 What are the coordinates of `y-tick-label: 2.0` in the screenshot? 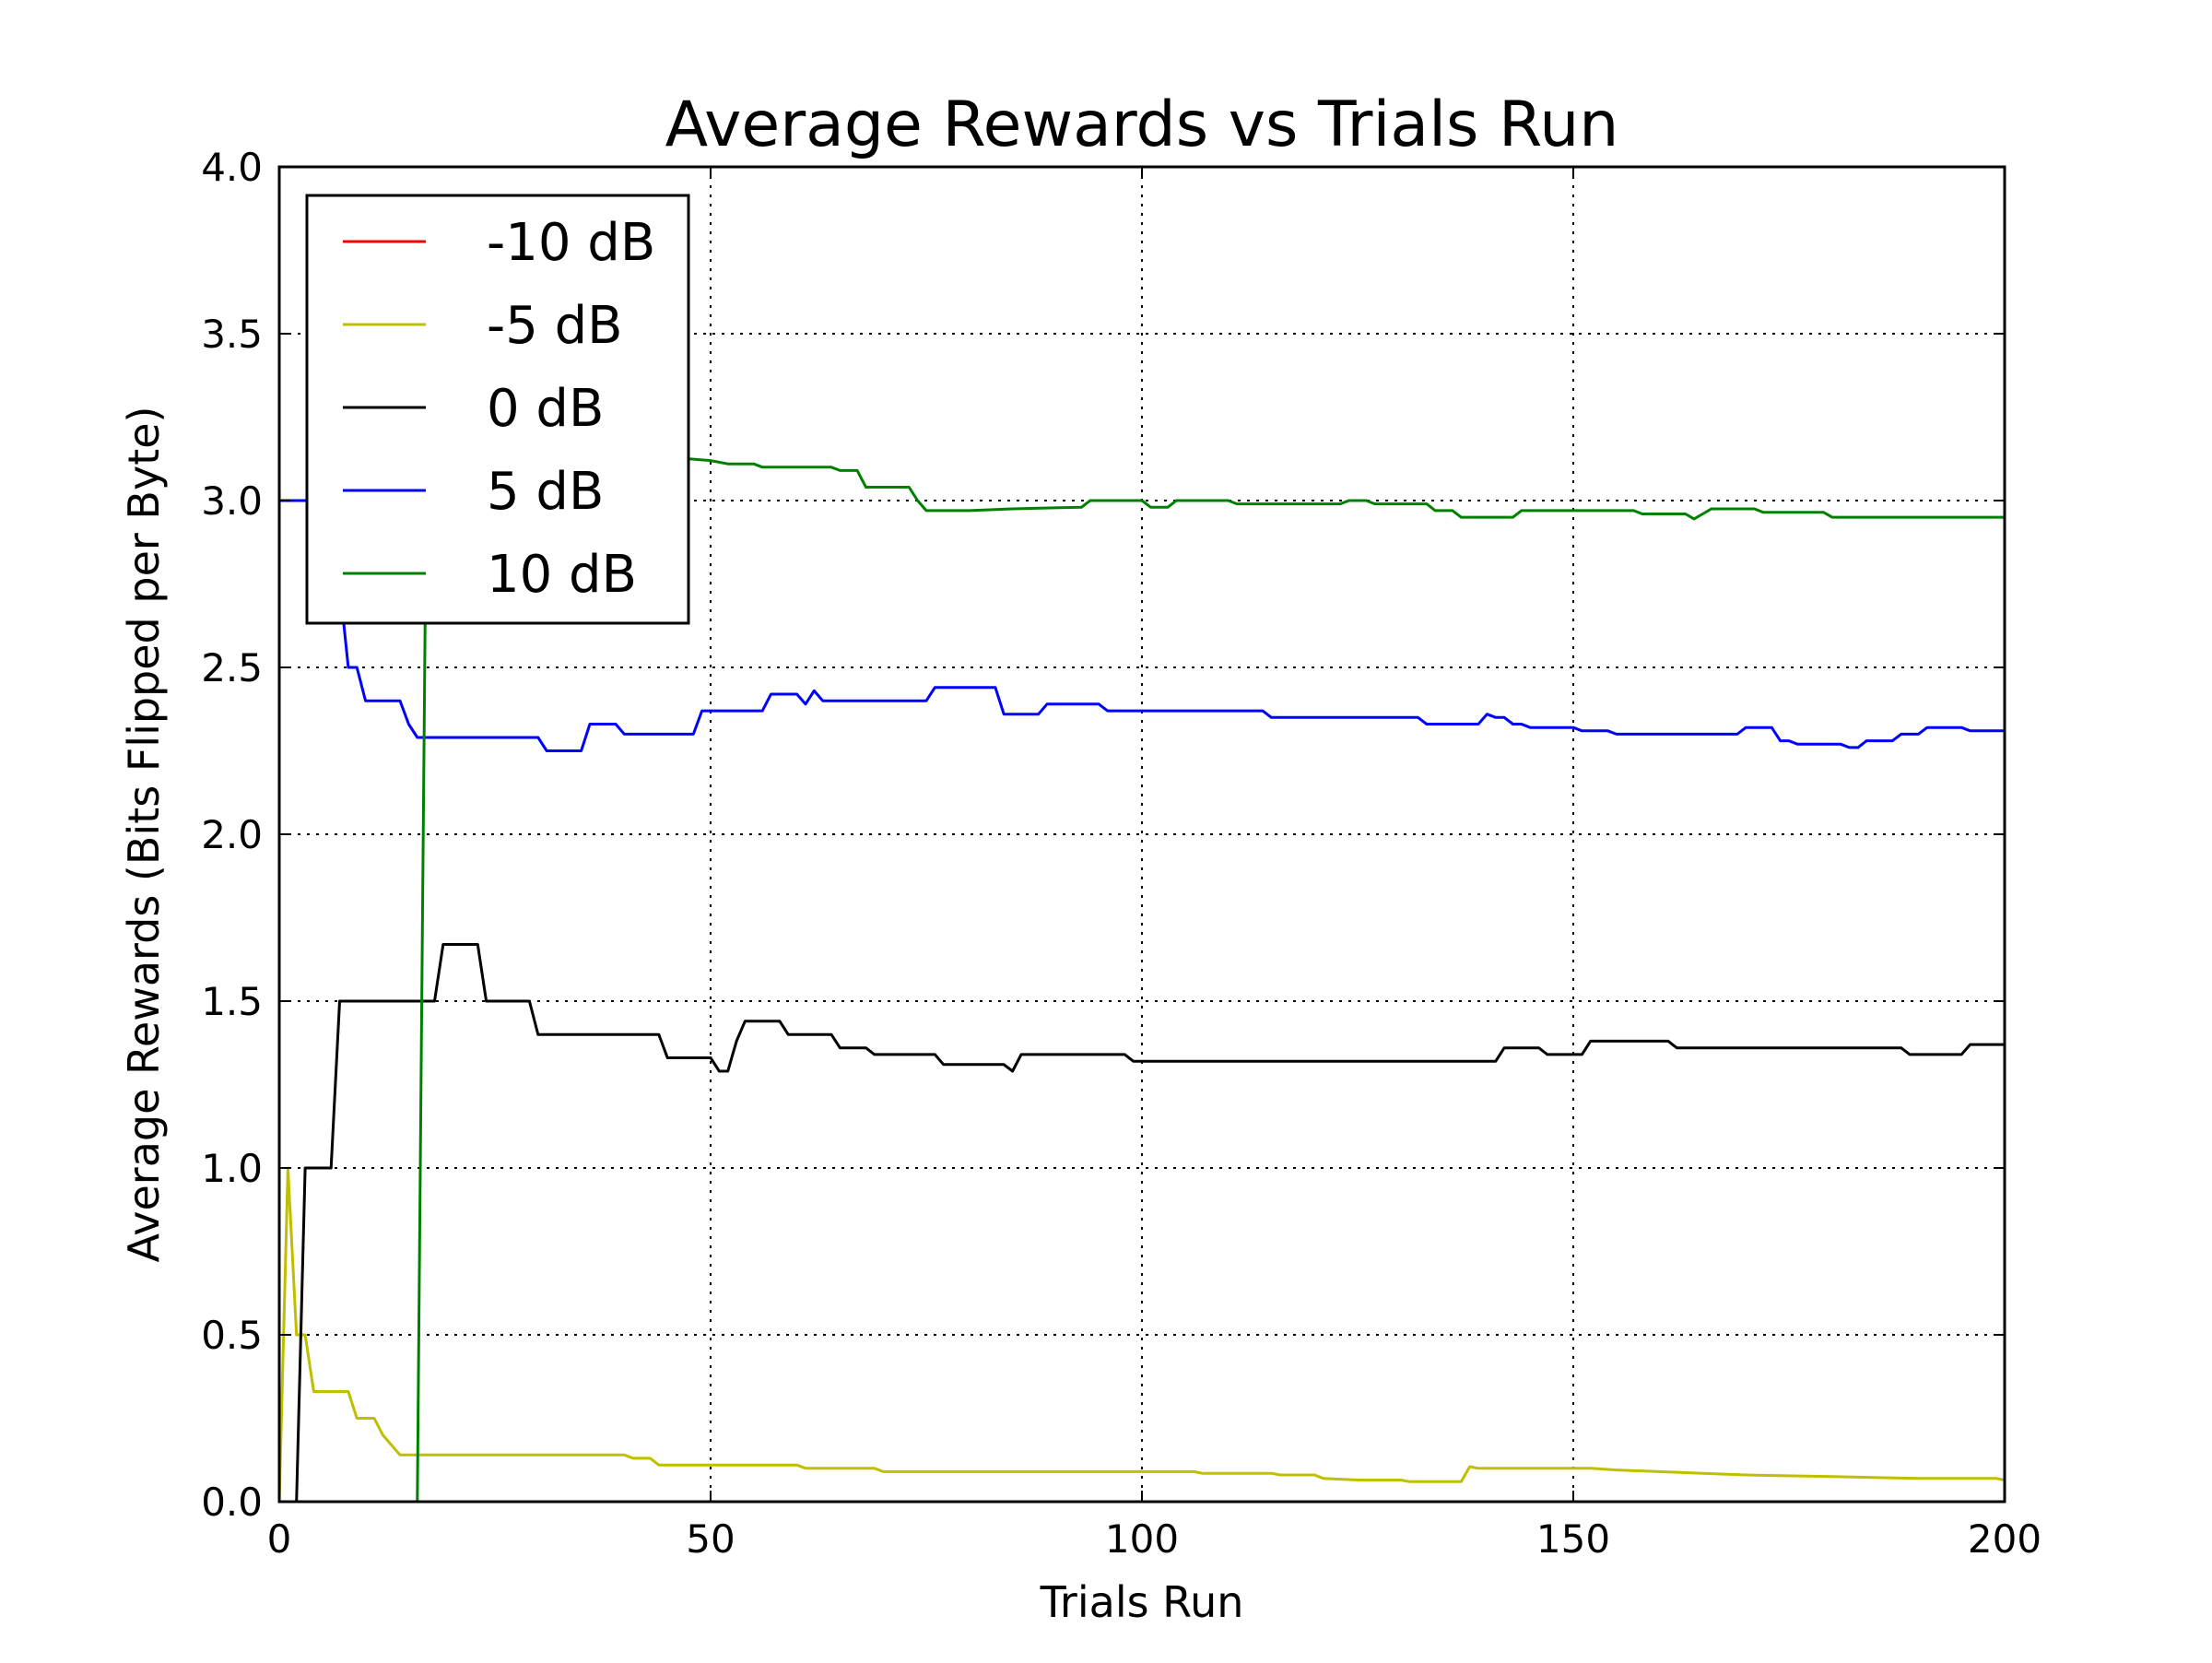 It's located at (232, 834).